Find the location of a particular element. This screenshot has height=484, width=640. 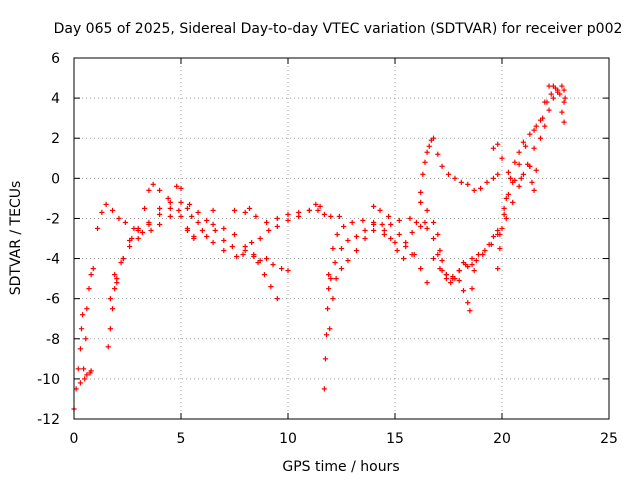

x-tick-label: 15 is located at coordinates (395, 439).